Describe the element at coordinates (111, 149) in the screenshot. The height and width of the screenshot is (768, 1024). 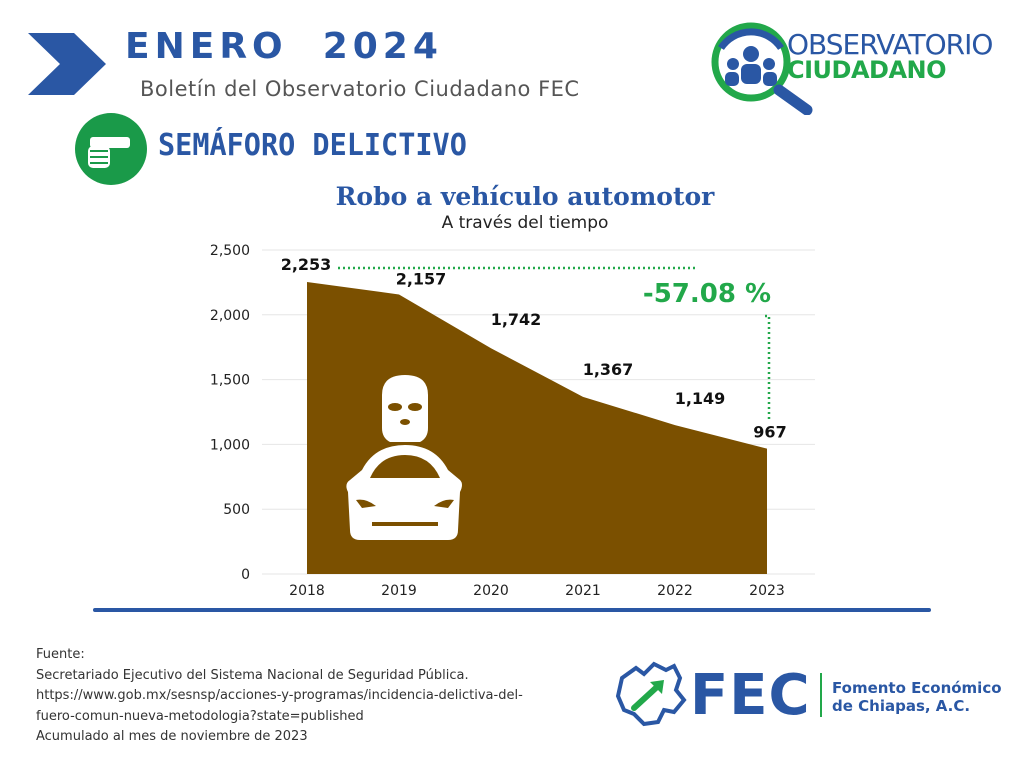
I see `pointing-hand-icon` at that location.